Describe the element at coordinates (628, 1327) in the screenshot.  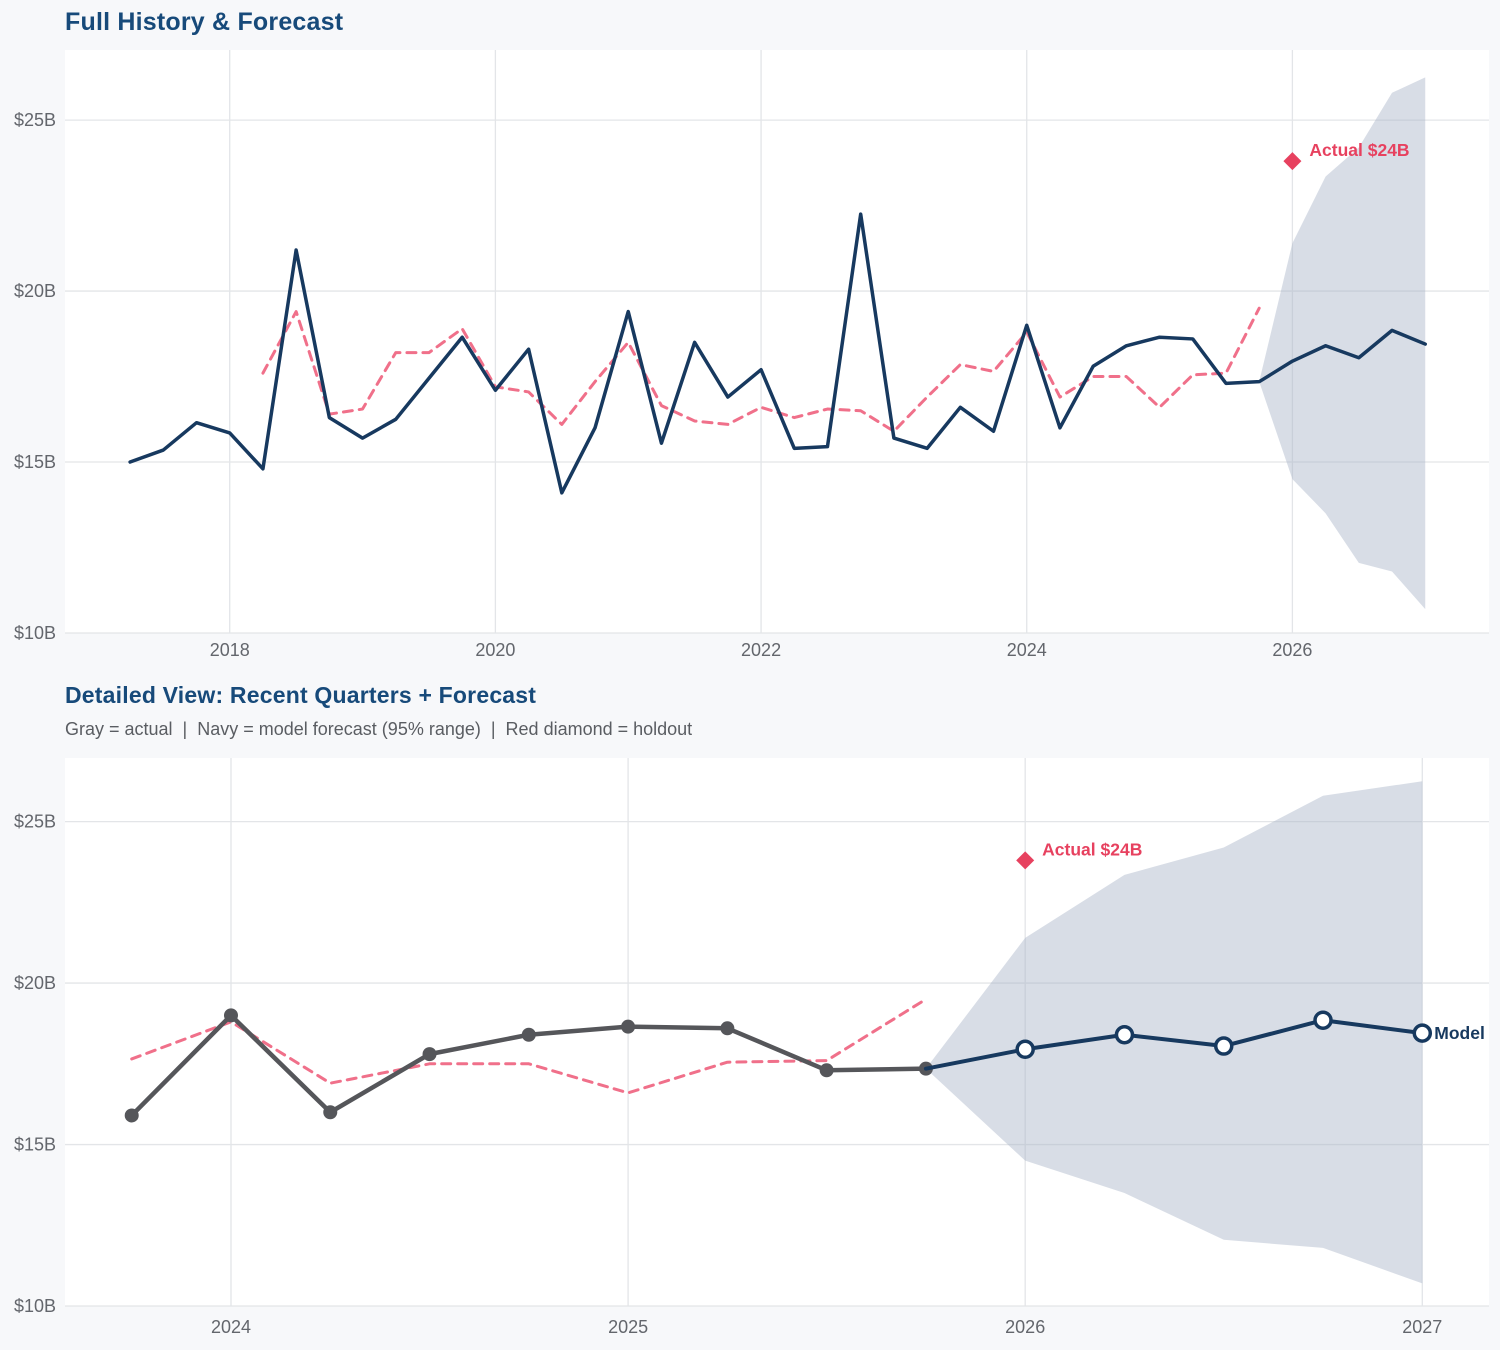
I see `x-axis-tick-label: 2025` at that location.